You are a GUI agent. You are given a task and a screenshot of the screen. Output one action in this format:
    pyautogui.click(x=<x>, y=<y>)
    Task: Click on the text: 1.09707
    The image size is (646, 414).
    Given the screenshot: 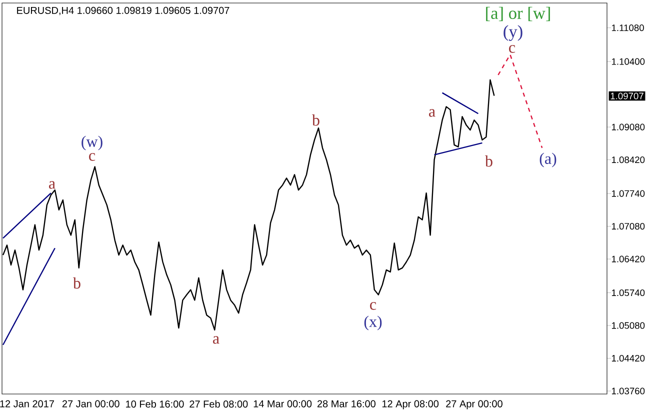 What is the action you would take?
    pyautogui.click(x=627, y=96)
    